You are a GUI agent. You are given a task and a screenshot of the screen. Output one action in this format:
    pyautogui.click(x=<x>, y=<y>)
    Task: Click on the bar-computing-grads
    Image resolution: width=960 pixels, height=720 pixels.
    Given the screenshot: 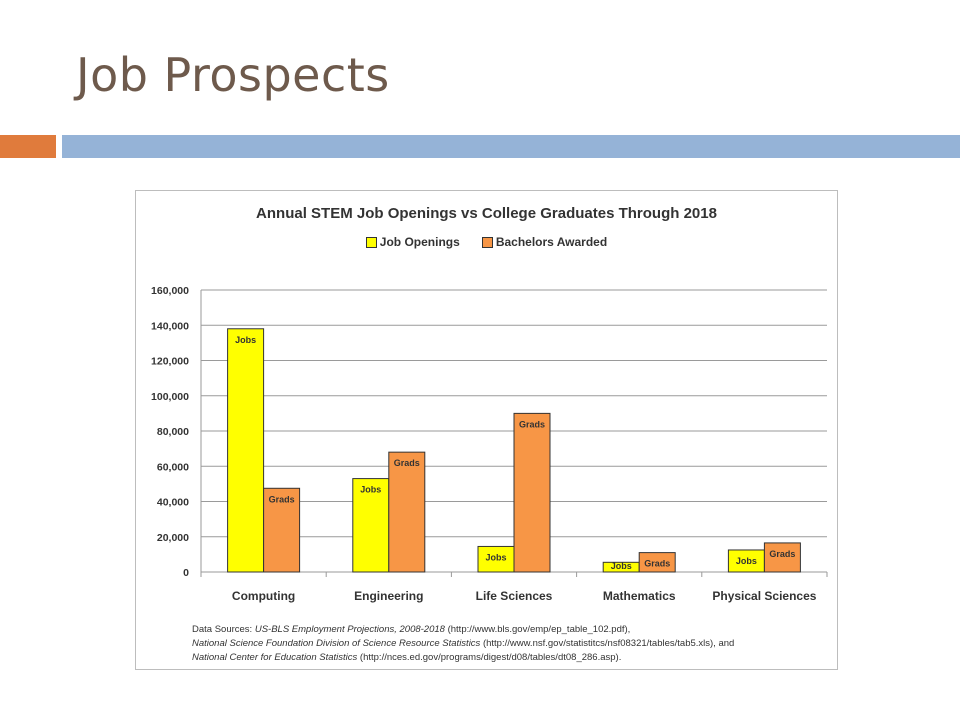 What is the action you would take?
    pyautogui.click(x=282, y=530)
    